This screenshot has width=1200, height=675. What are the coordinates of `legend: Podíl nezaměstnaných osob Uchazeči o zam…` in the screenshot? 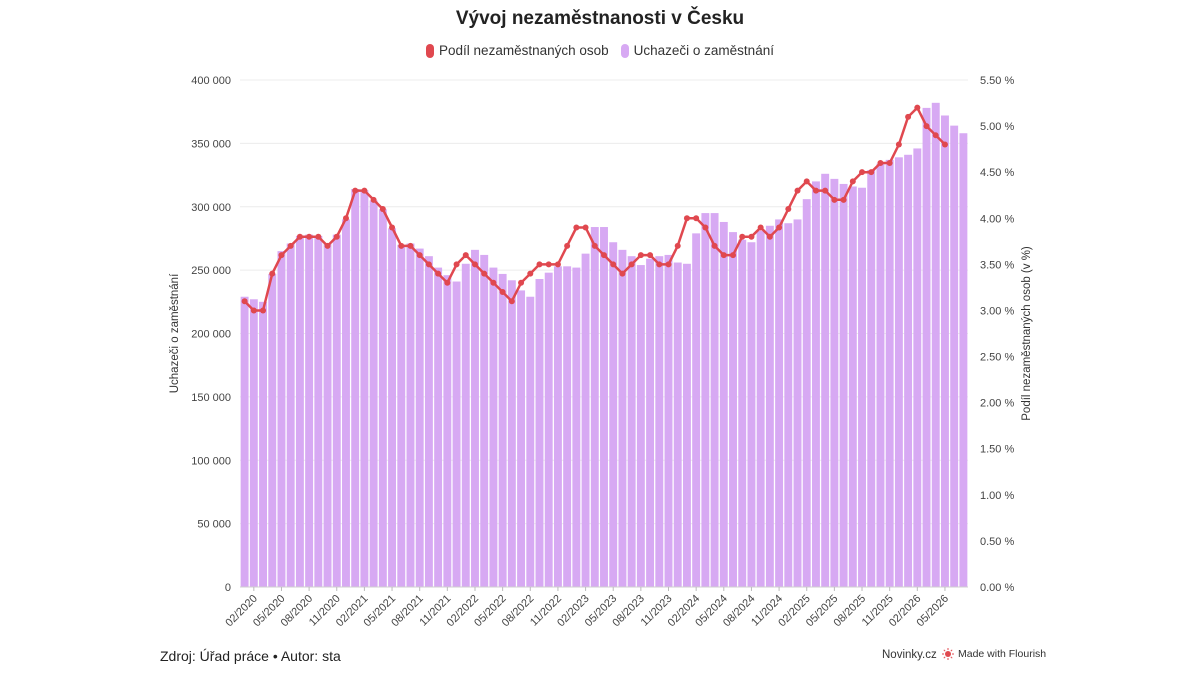 It's located at (600, 50).